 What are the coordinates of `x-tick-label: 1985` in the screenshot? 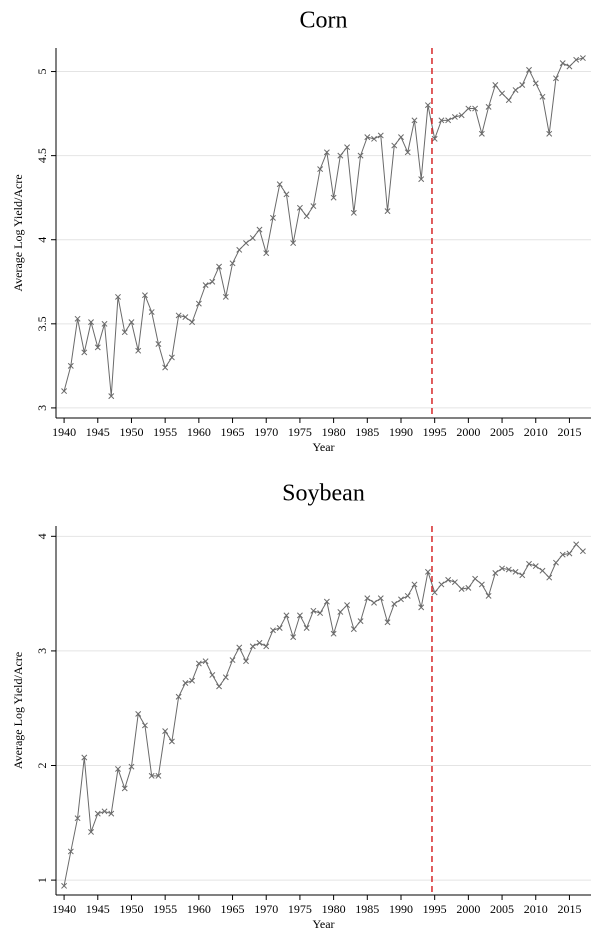 It's located at (367, 909).